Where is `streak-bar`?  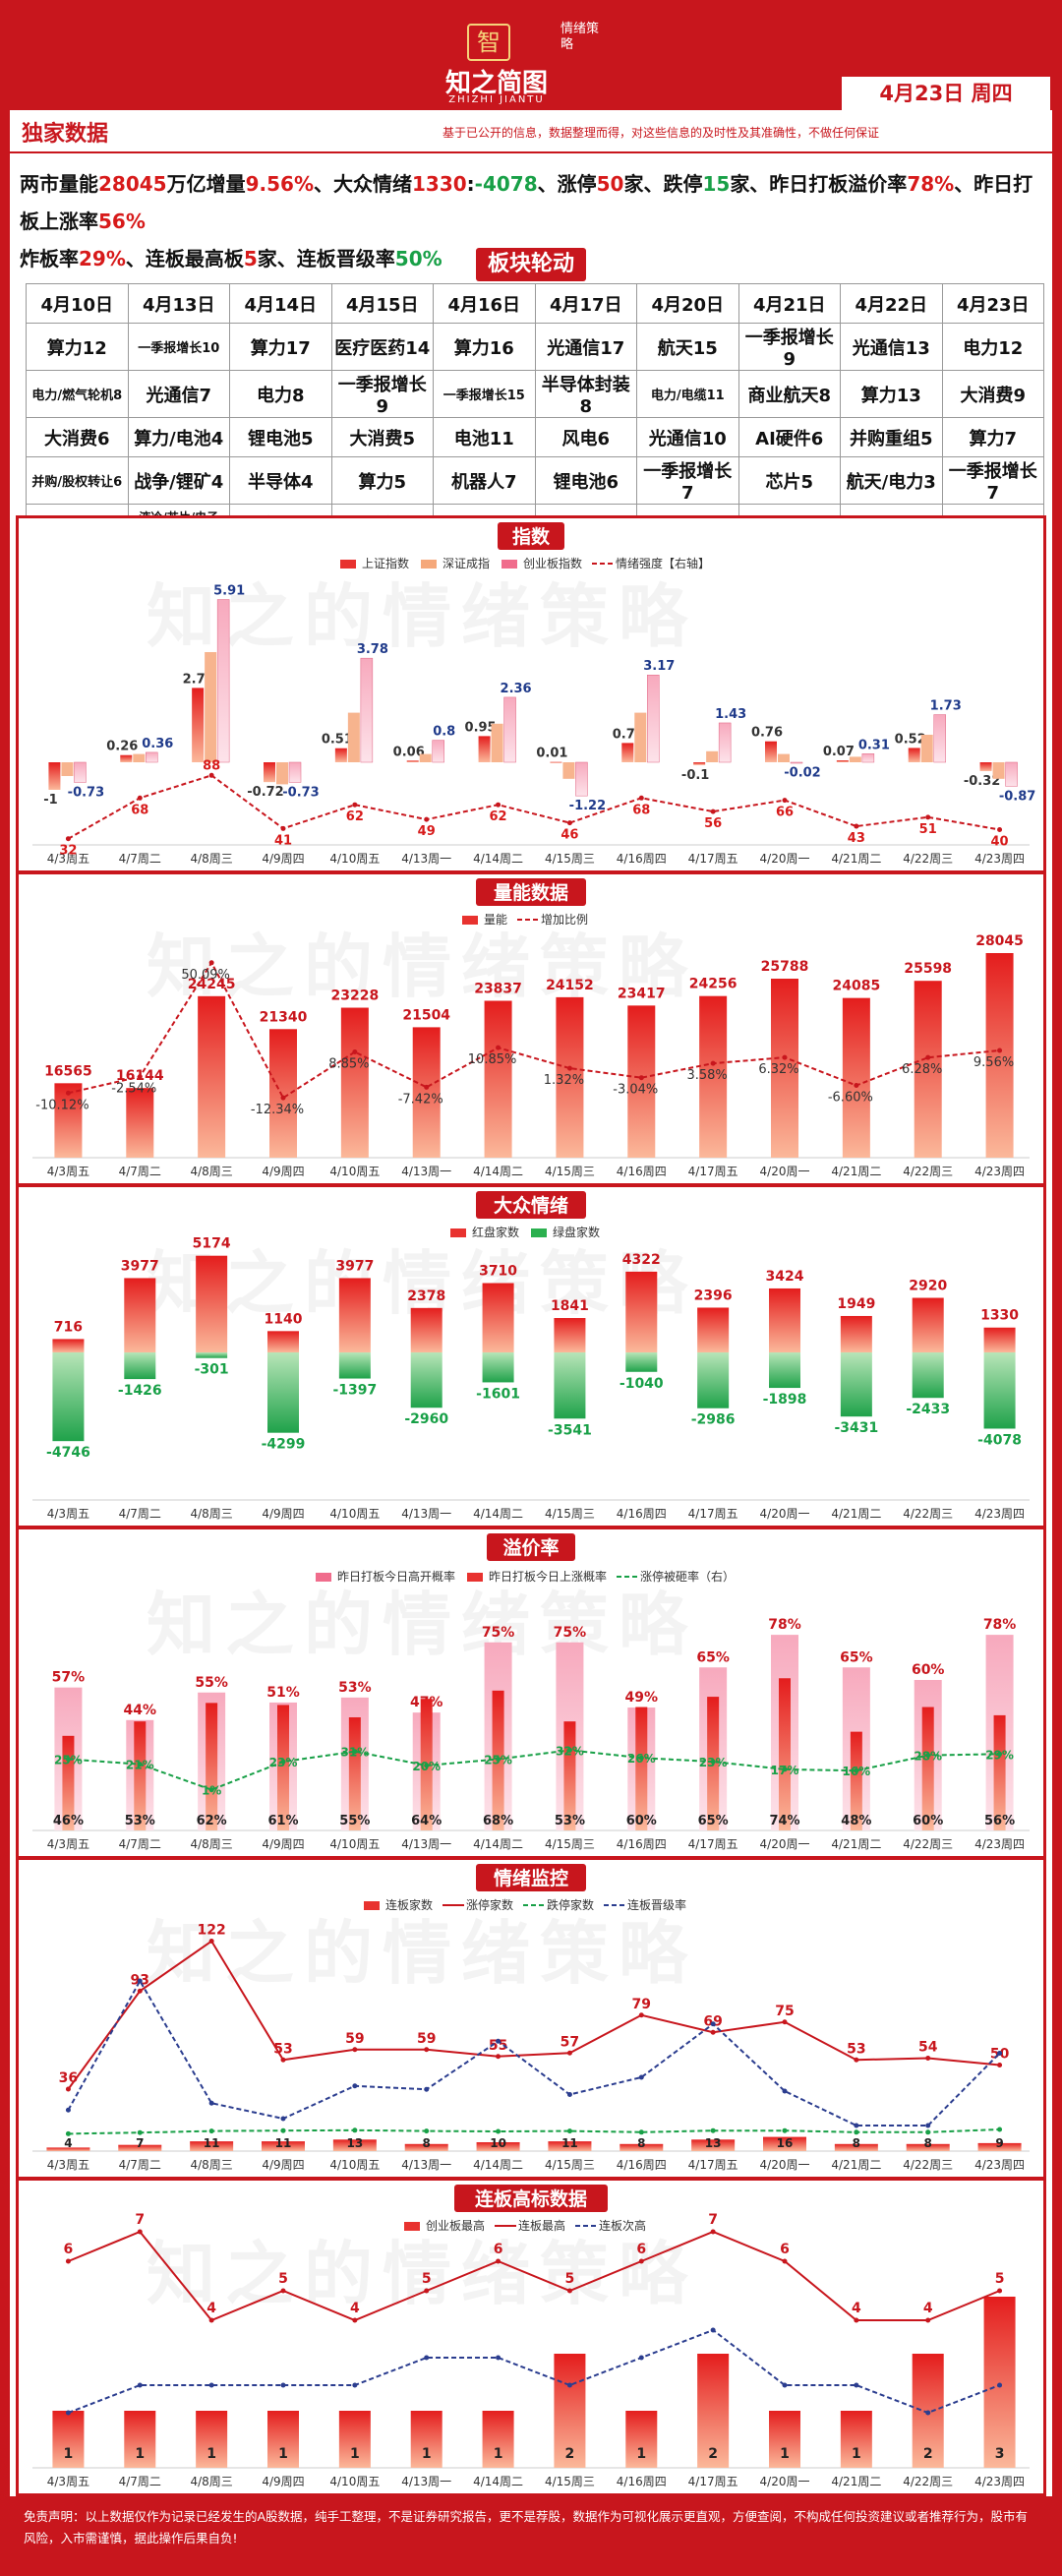 streak-bar is located at coordinates (856, 2147).